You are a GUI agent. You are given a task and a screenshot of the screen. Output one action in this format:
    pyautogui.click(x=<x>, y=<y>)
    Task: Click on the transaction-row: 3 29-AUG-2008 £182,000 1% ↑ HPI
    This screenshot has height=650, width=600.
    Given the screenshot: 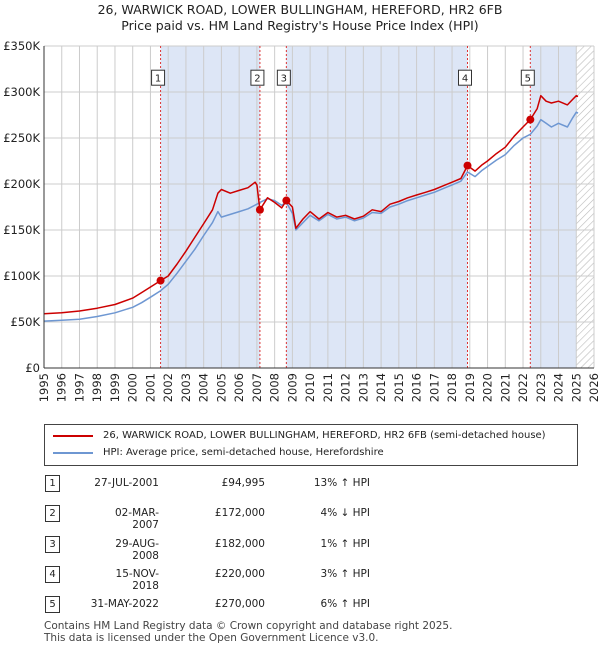 What is the action you would take?
    pyautogui.click(x=295, y=549)
    